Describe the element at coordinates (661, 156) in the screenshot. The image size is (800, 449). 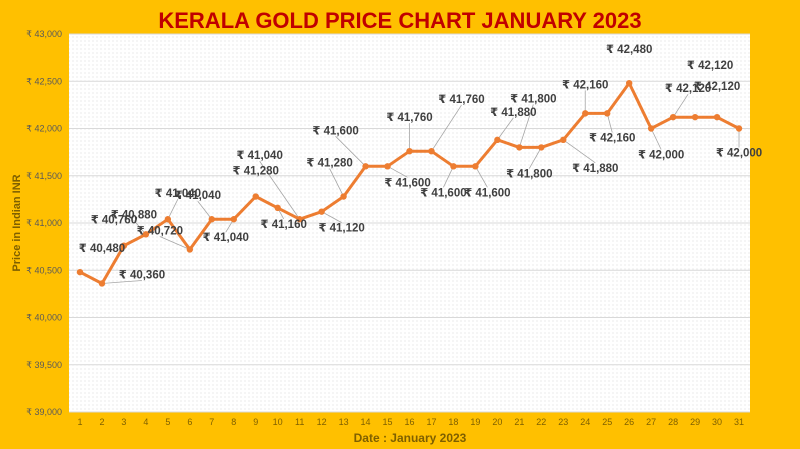
I see `data-label: ₹ 42,000` at that location.